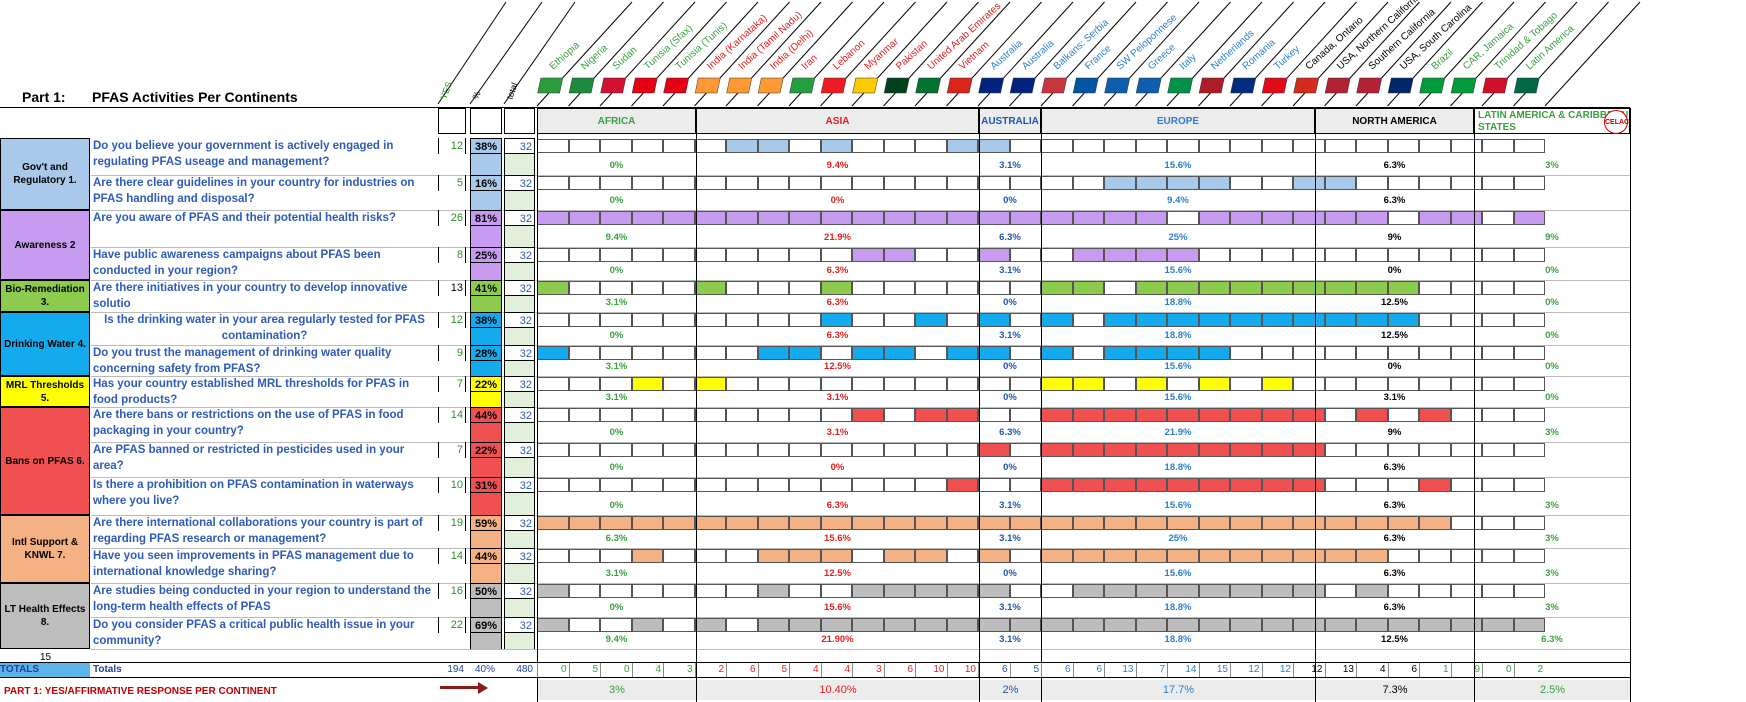 Image resolution: width=1746 pixels, height=702 pixels. What do you see at coordinates (486, 121) in the screenshot?
I see `header-cell` at bounding box center [486, 121].